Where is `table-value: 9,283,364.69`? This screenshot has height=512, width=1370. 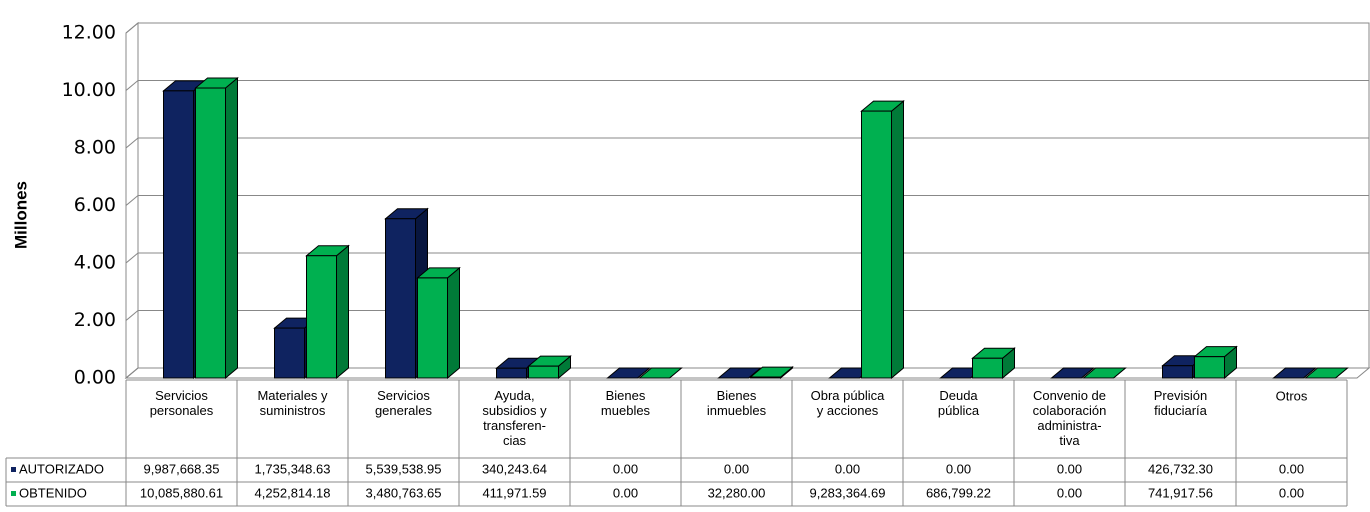
table-value: 9,283,364.69 is located at coordinates (848, 492).